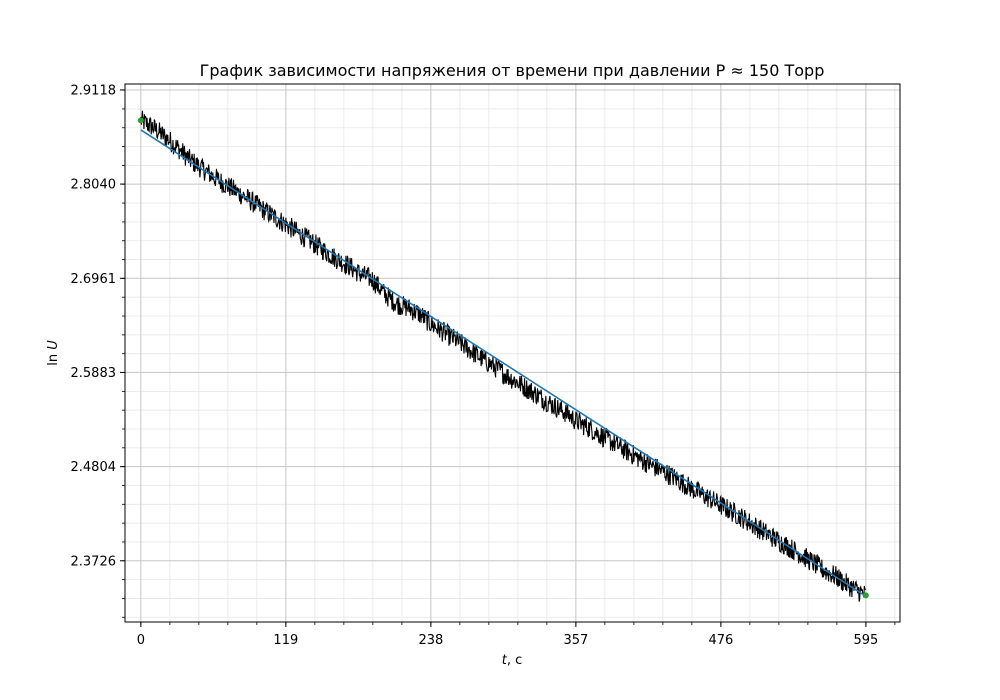  Describe the element at coordinates (98, 350) in the screenshot. I see `y-axis-ticks: 2.3726 2.4804 2.5883 2.6961 2.8040 2.9118` at that location.